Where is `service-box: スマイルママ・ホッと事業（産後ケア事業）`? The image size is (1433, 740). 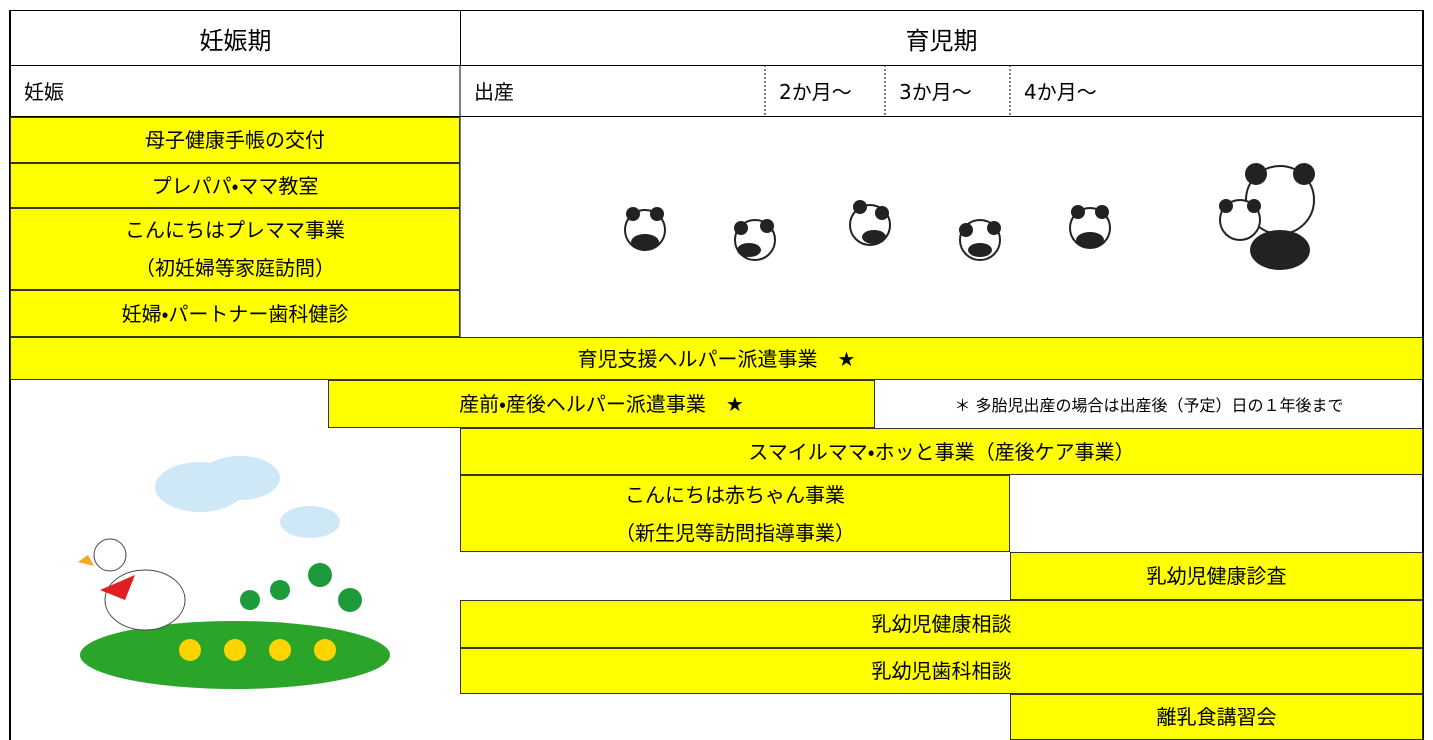 service-box: スマイルママ・ホッと事業（産後ケア事業） is located at coordinates (941, 451).